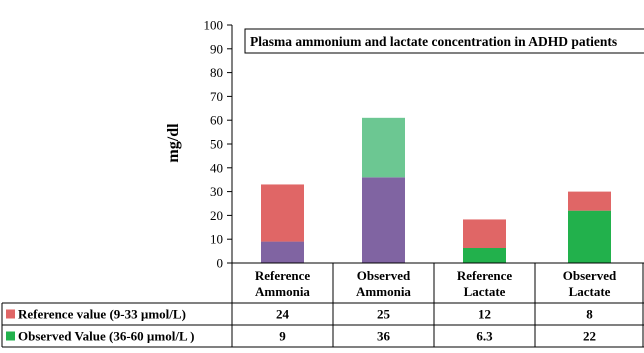 The width and height of the screenshot is (644, 353). What do you see at coordinates (106, 336) in the screenshot?
I see `series-name: Observed Value (36-60 µmol/L )` at bounding box center [106, 336].